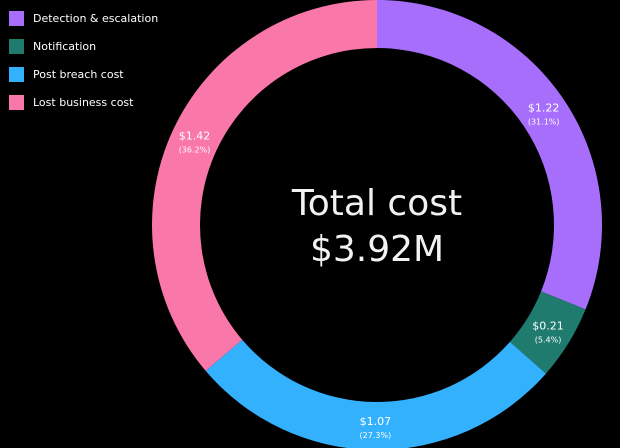 The height and width of the screenshot is (448, 620). What do you see at coordinates (376, 435) in the screenshot?
I see `slice-percent-label: (27.3%)` at bounding box center [376, 435].